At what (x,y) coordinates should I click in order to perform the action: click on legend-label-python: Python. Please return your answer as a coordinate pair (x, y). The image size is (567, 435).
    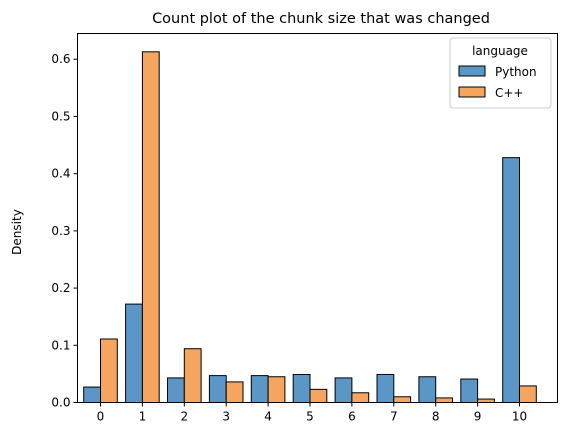
    Looking at the image, I should click on (516, 72).